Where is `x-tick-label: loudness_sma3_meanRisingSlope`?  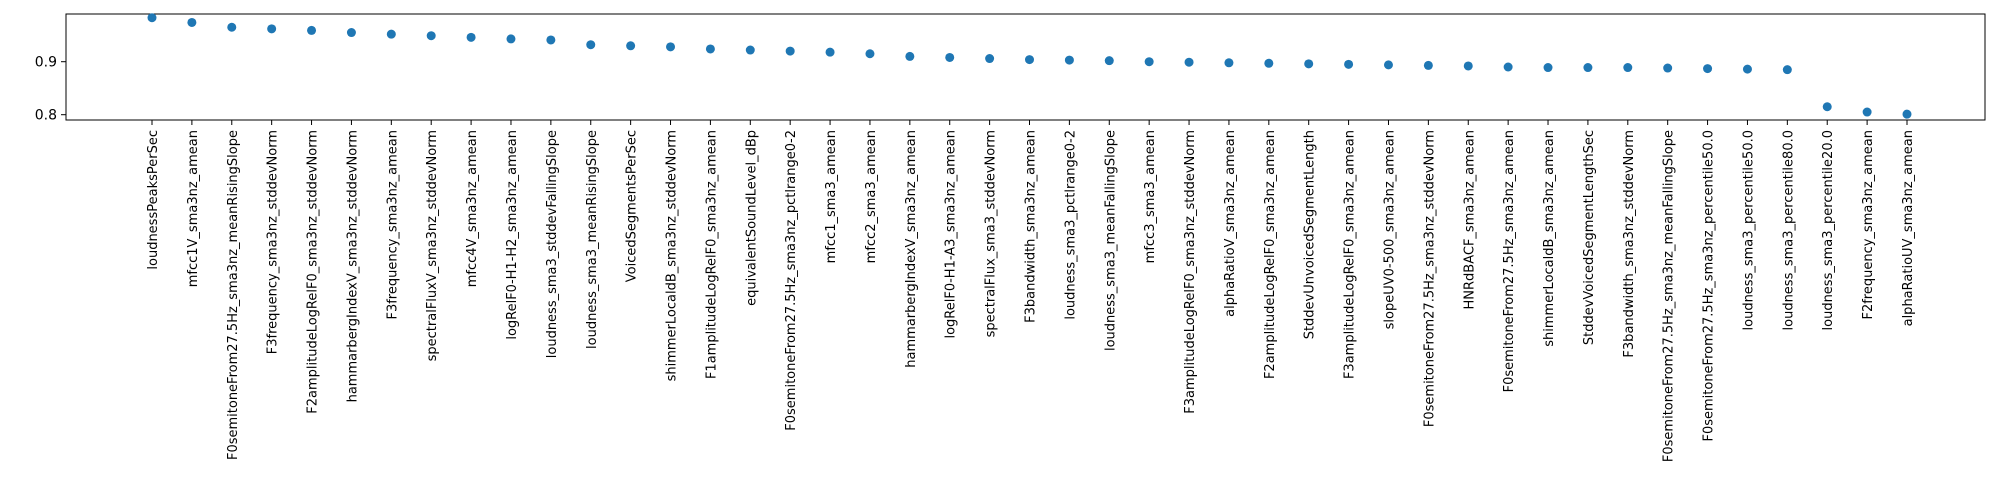
x-tick-label: loudness_sma3_meanRisingSlope is located at coordinates (592, 239).